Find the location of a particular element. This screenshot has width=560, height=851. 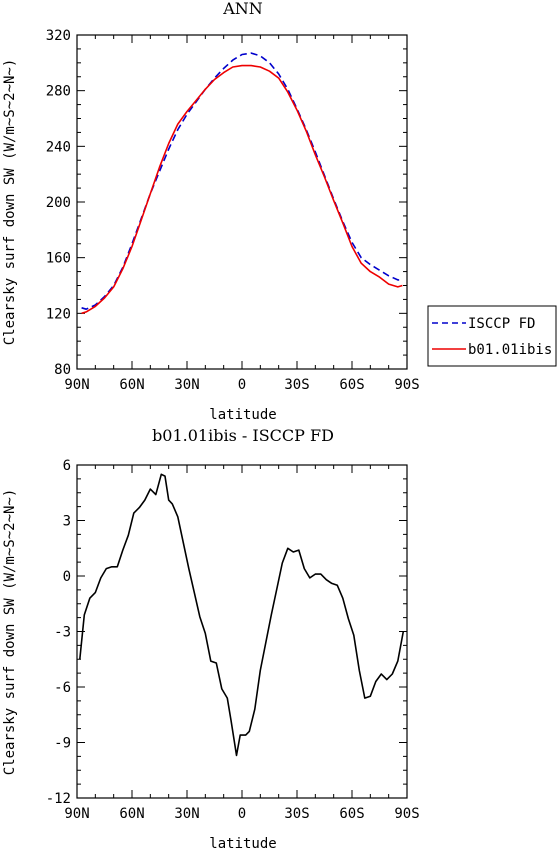

y-tick-label: 0 is located at coordinates (67, 577).